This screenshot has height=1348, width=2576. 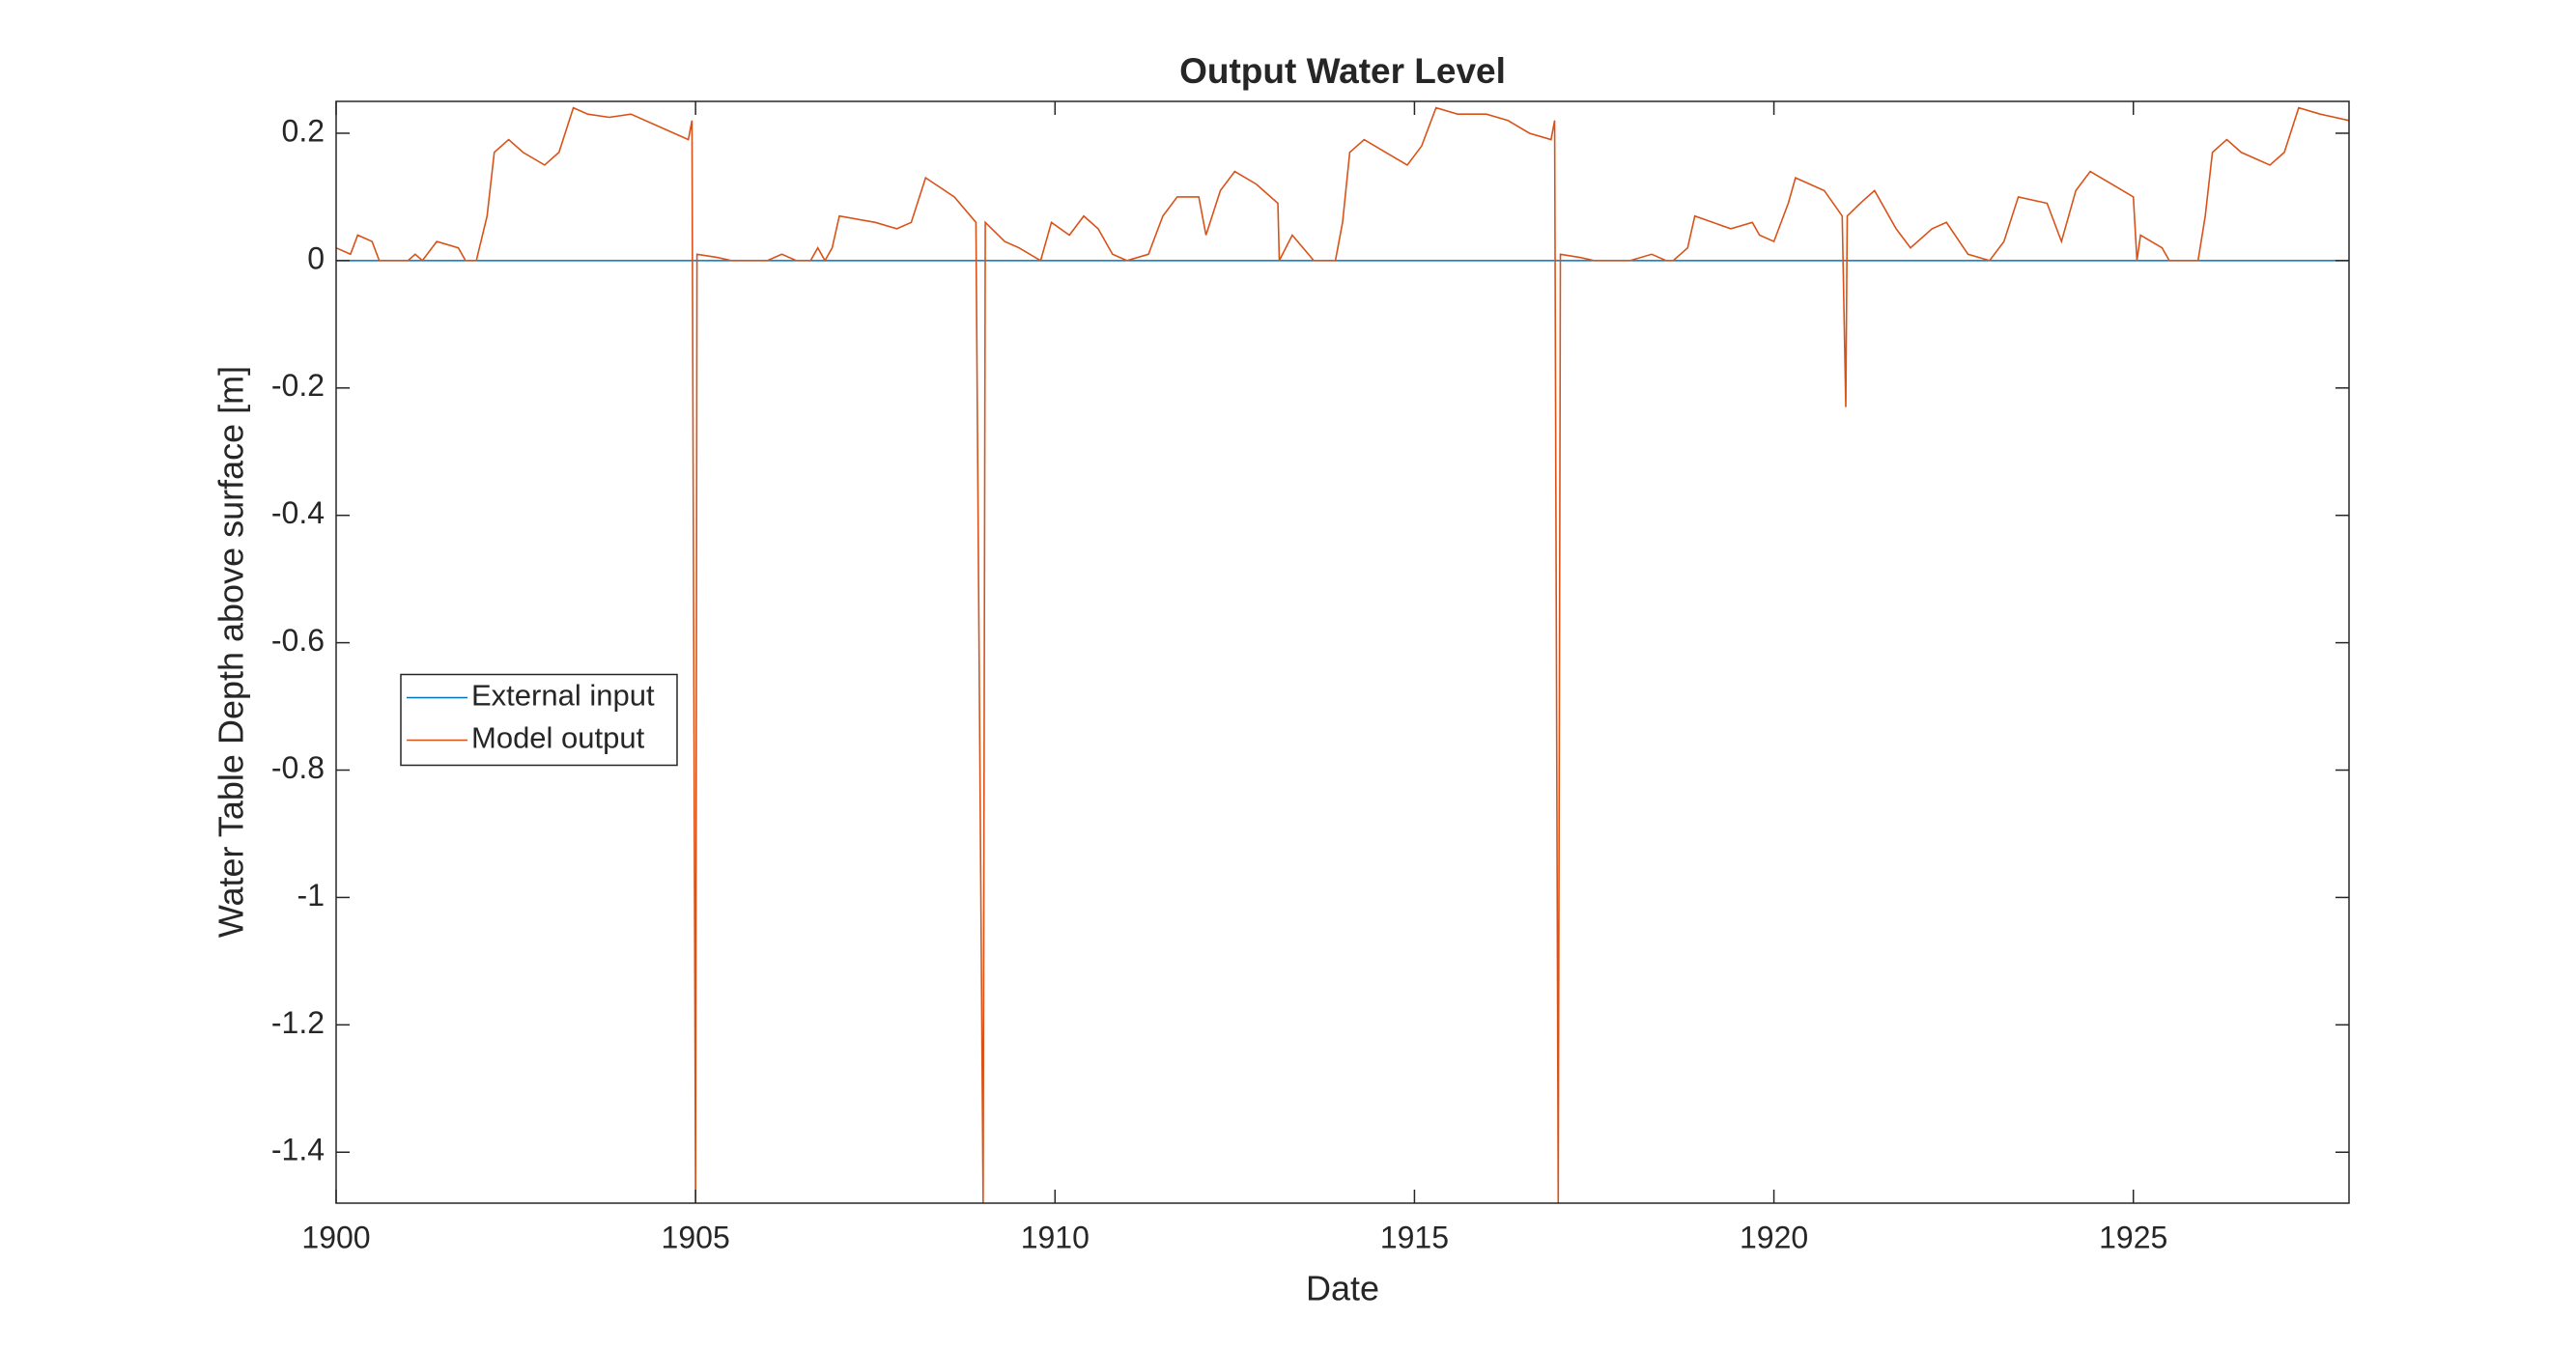 I want to click on x-tick-label: 1910, so click(x=1055, y=1237).